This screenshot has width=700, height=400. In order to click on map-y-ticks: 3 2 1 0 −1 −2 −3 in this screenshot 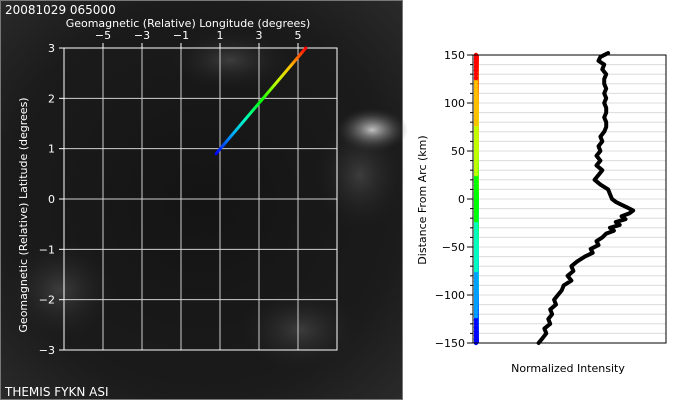, I will do `click(51, 199)`.